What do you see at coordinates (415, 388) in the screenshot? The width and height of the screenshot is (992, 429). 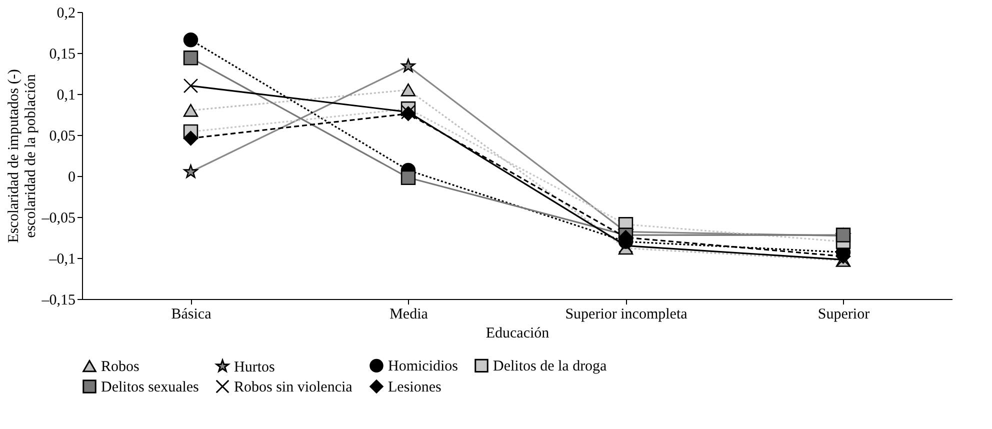 I see `legend-label: Lesiones` at bounding box center [415, 388].